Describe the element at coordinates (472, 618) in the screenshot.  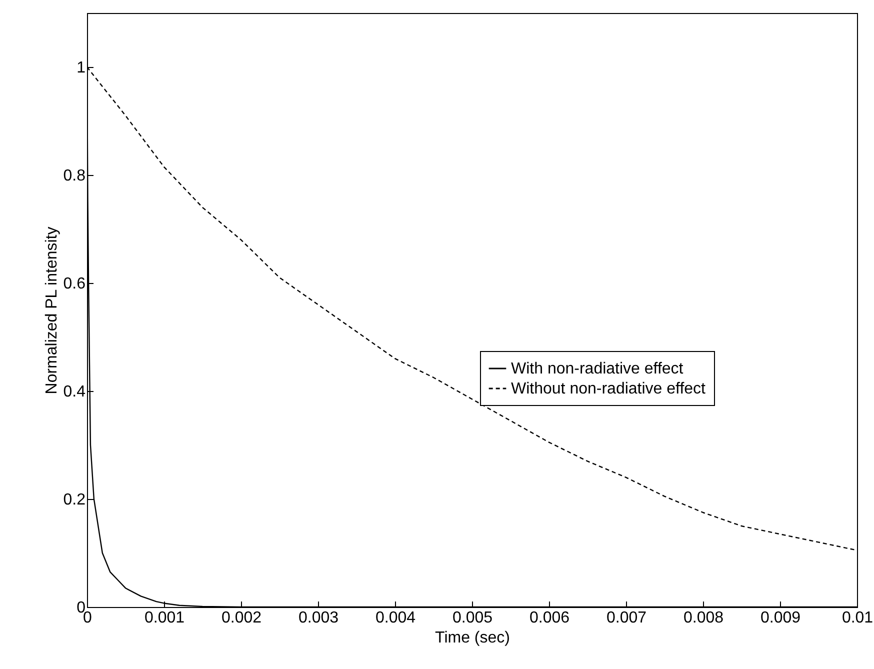
I see `x-tick-label: 0.005` at that location.